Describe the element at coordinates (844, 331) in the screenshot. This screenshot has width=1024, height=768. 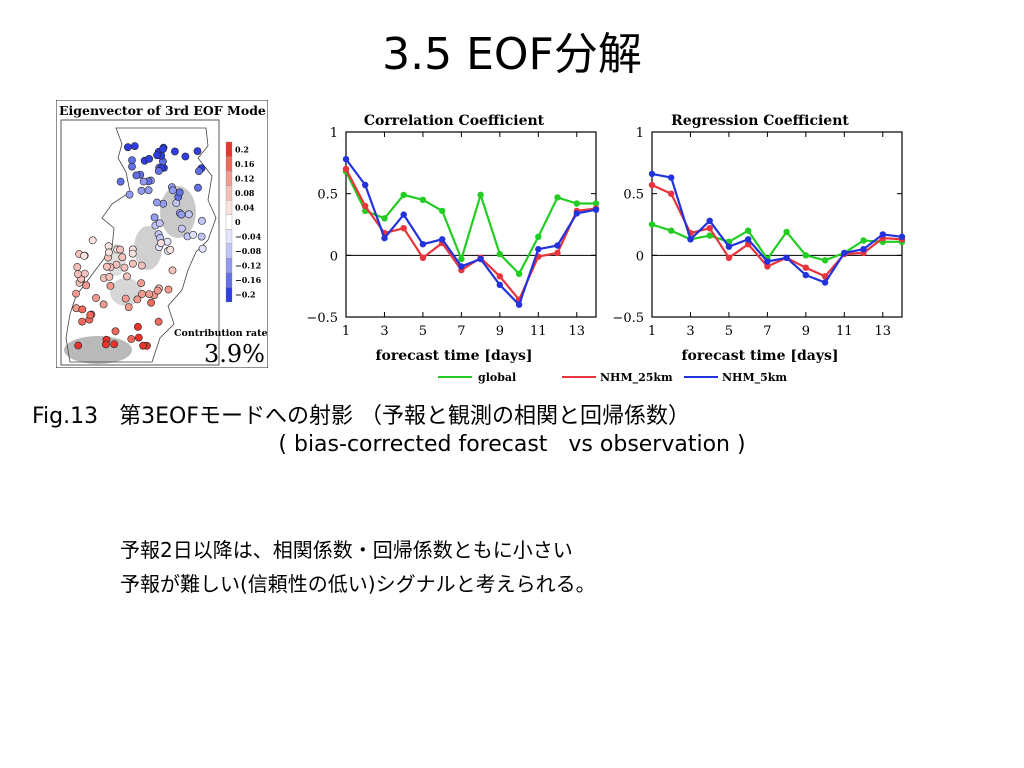
I see `x-tick-label: 11` at that location.